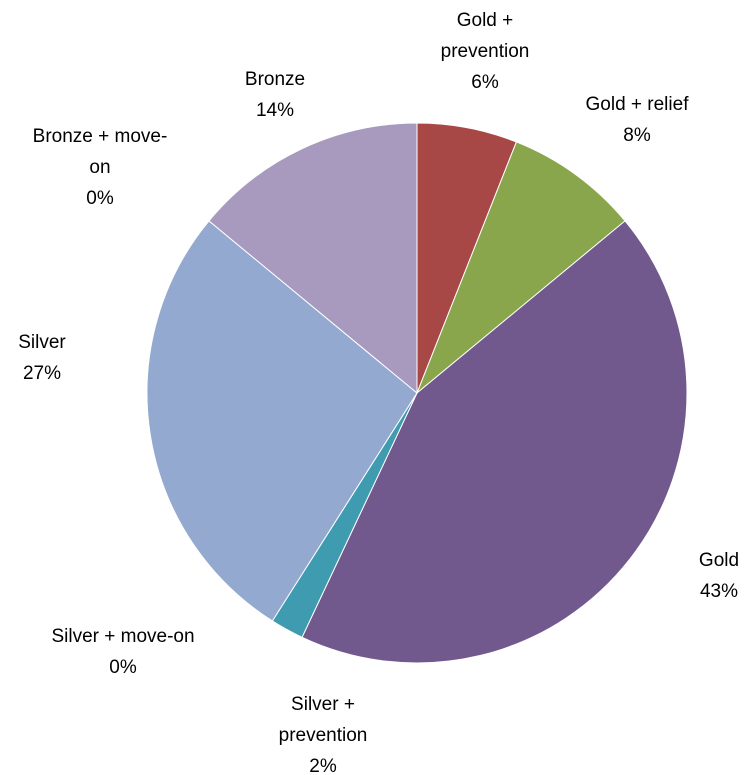 This screenshot has height=775, width=755. I want to click on data-label-percent: 8%, so click(637, 135).